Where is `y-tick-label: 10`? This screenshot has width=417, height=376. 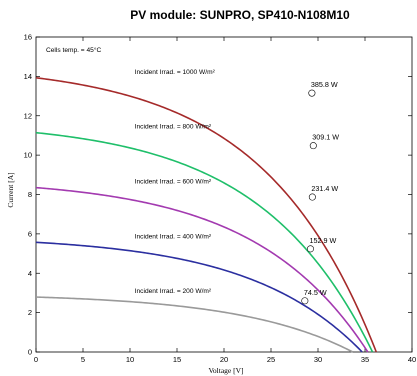 y-tick-label: 10 is located at coordinates (28, 155).